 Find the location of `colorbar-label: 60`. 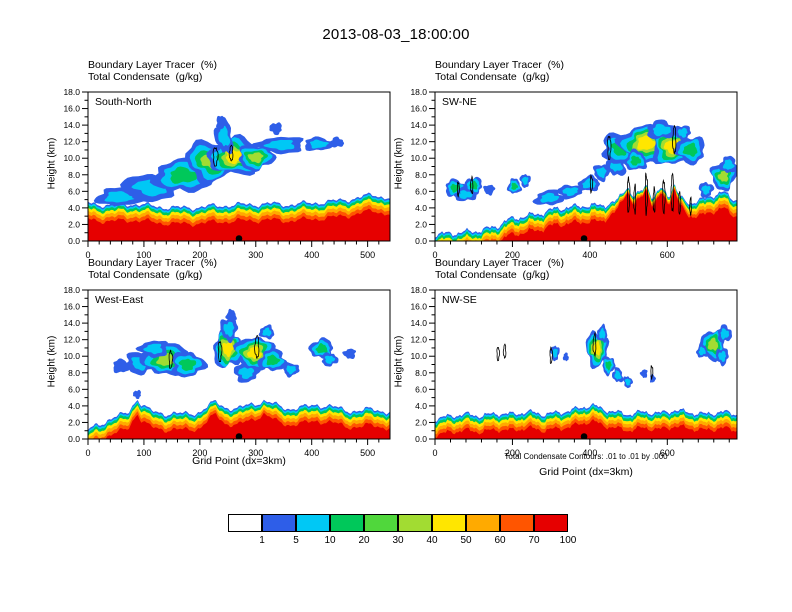

colorbar-label: 60 is located at coordinates (500, 540).